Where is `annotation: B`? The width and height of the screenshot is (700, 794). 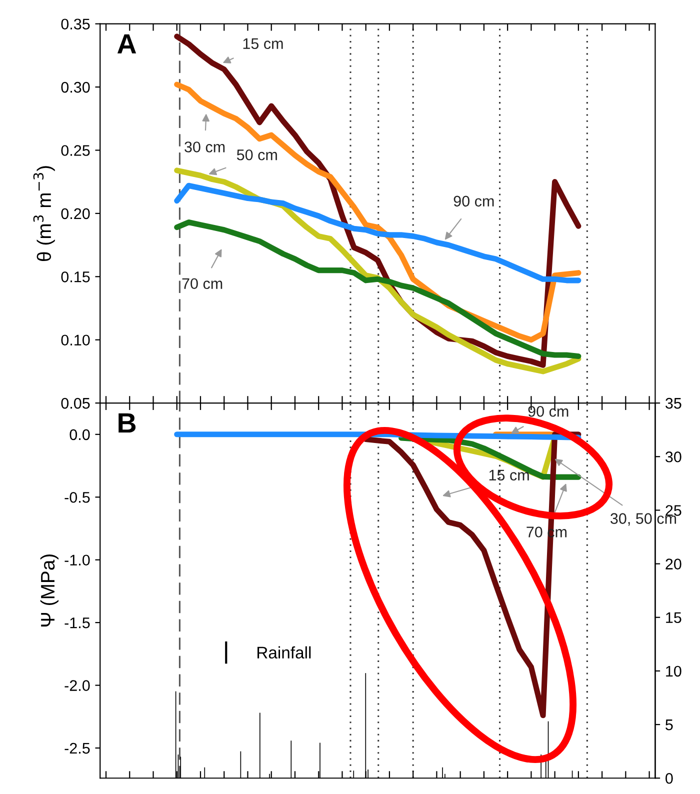
annotation: B is located at coordinates (127, 423).